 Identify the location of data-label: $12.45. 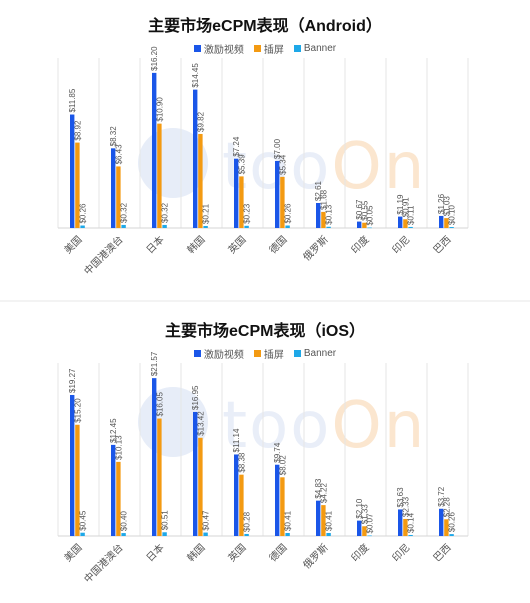
(113, 430).